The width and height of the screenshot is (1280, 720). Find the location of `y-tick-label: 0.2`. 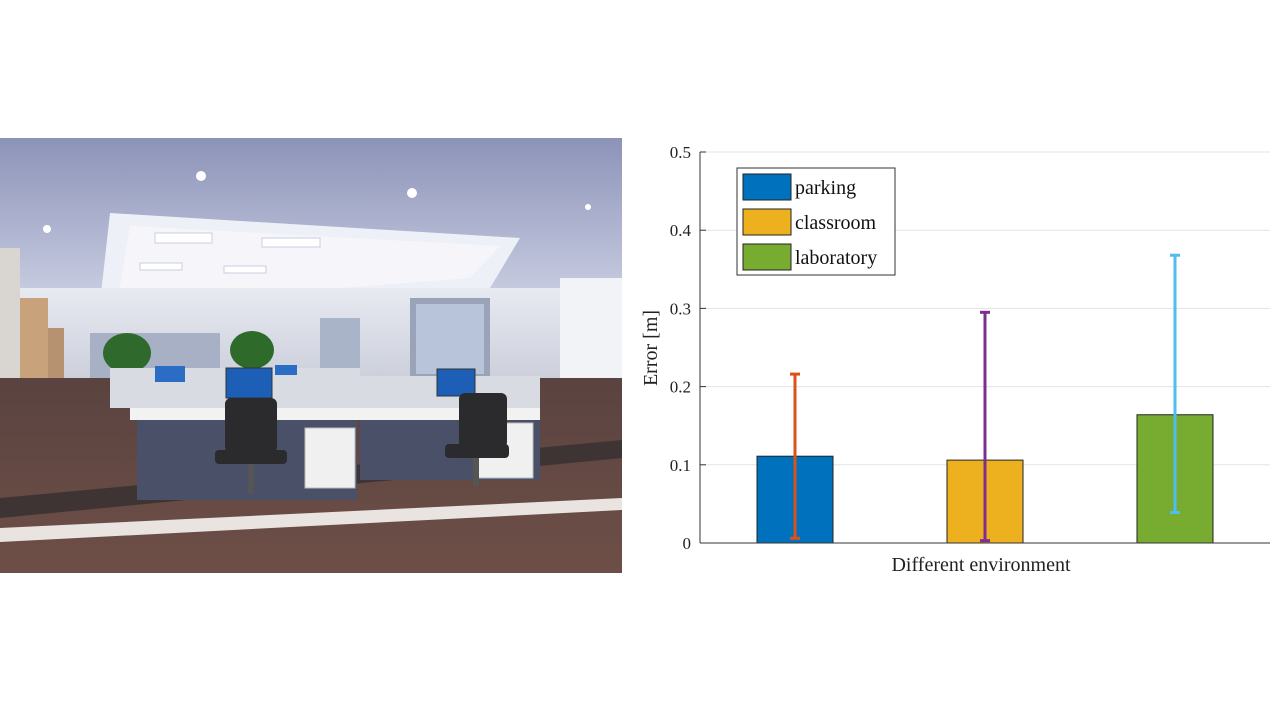

y-tick-label: 0.2 is located at coordinates (680, 387).